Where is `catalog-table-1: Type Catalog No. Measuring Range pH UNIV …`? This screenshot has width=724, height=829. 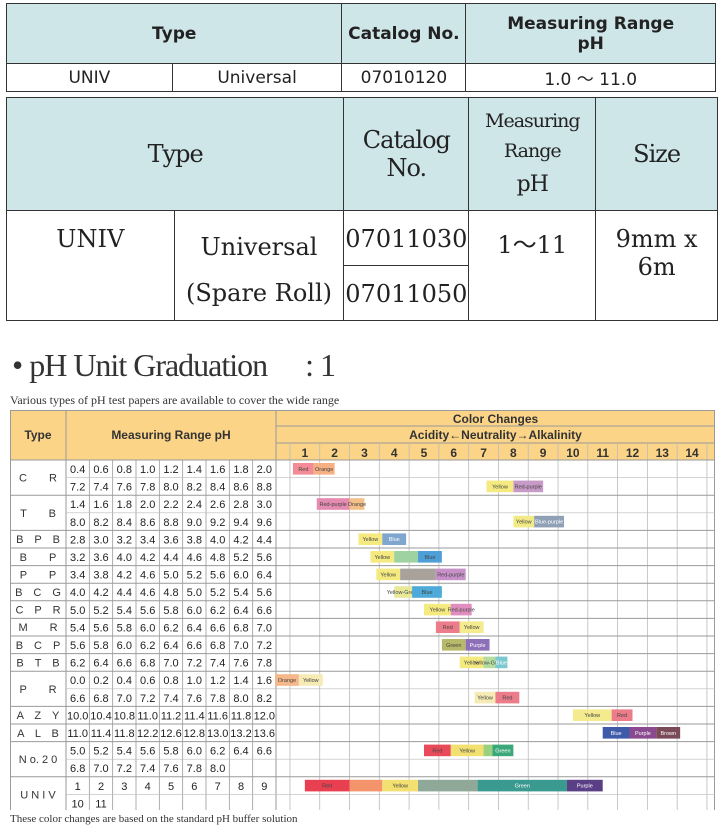
catalog-table-1: Type Catalog No. Measuring Range pH UNIV … is located at coordinates (360, 47).